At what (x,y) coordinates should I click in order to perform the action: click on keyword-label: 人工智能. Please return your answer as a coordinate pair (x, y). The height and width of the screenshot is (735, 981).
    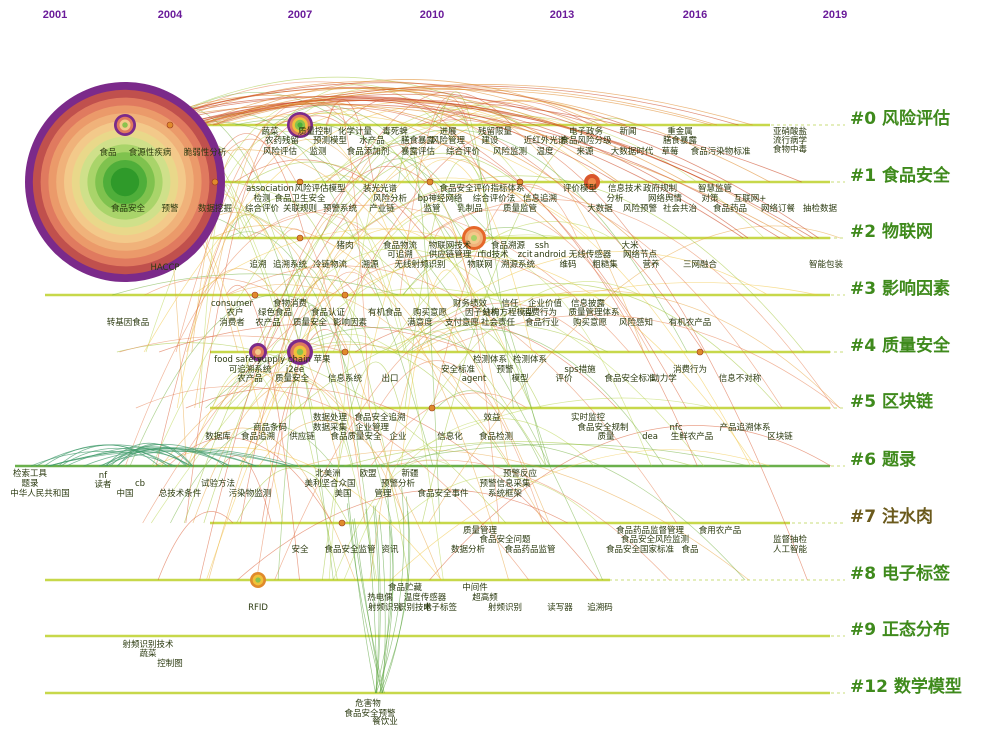
    Looking at the image, I should click on (790, 549).